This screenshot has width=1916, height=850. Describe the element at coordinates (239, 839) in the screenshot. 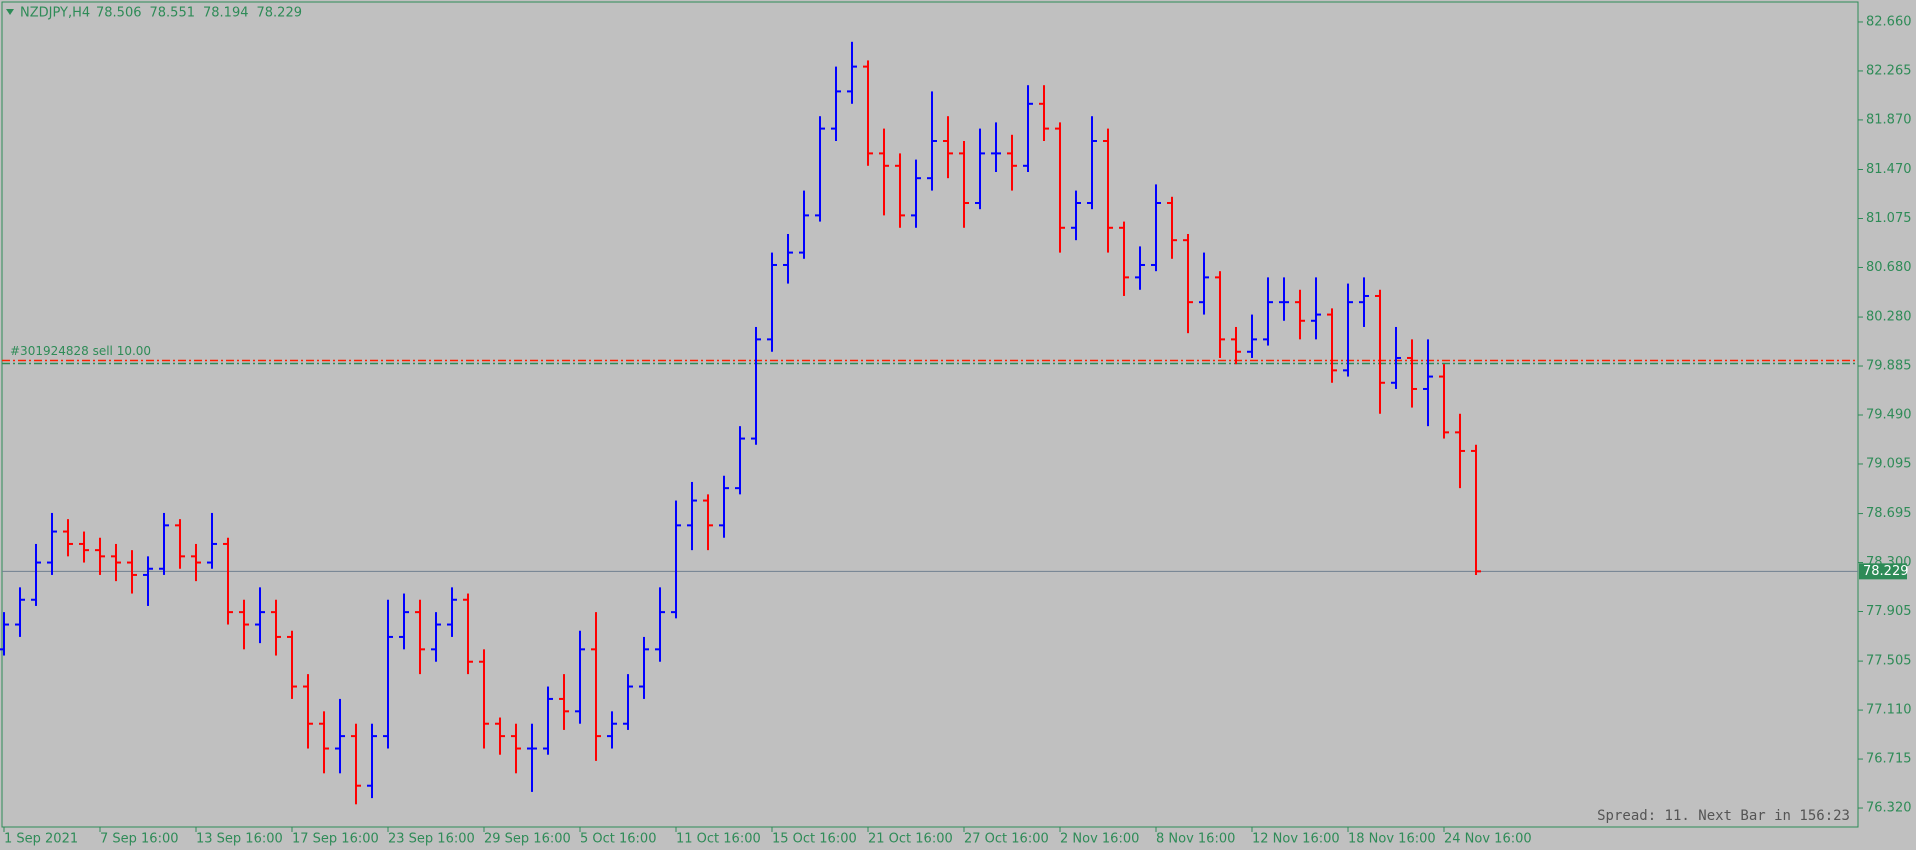

I see `x-tick-label: 13 Sep 16:00` at that location.